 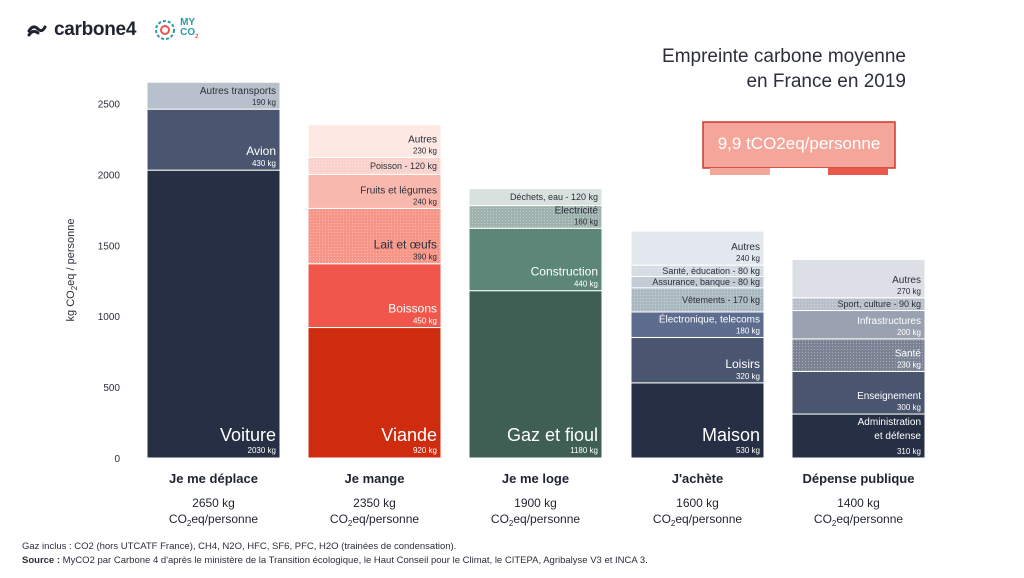 I want to click on segment-label: Poisson - 120 kg, so click(x=403, y=166).